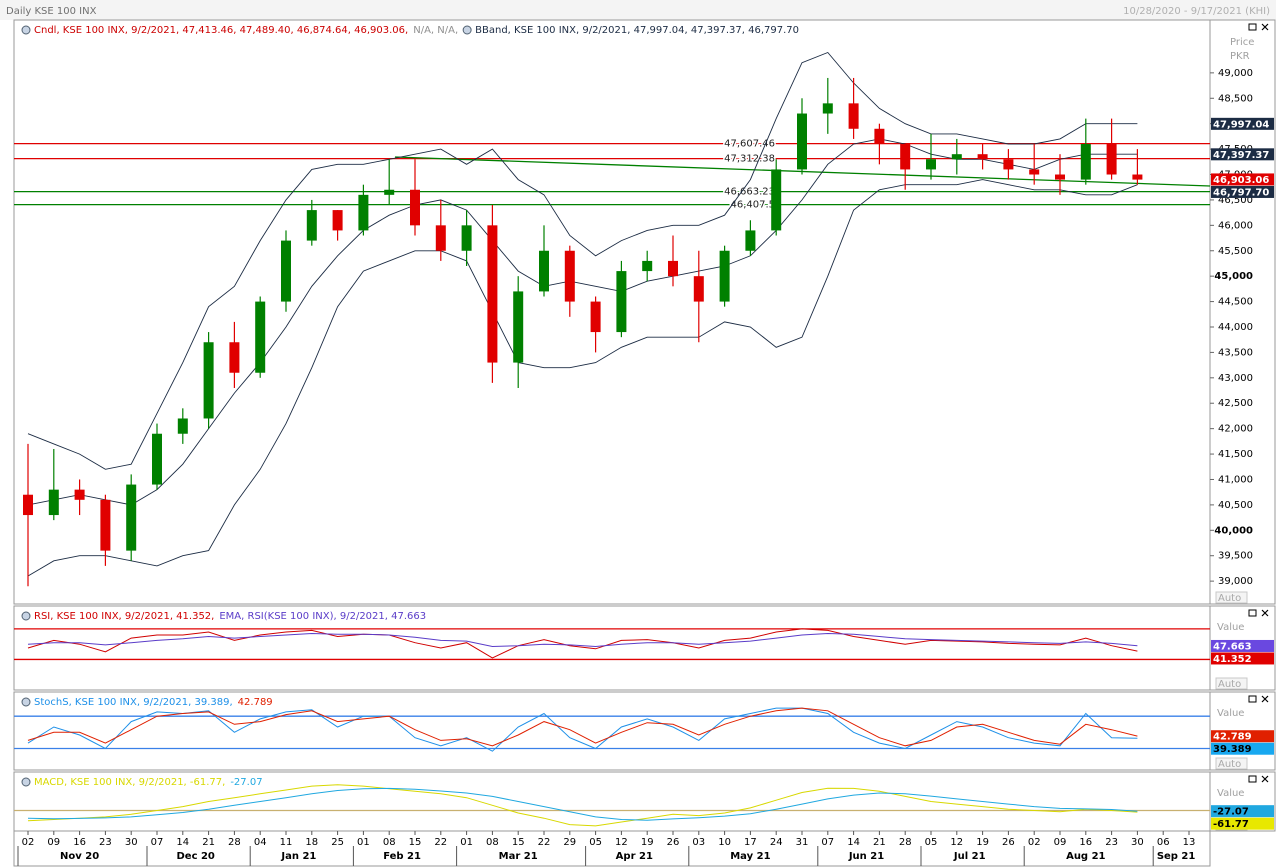 This screenshot has width=1276, height=867. I want to click on x-tick-label: 07, so click(827, 842).